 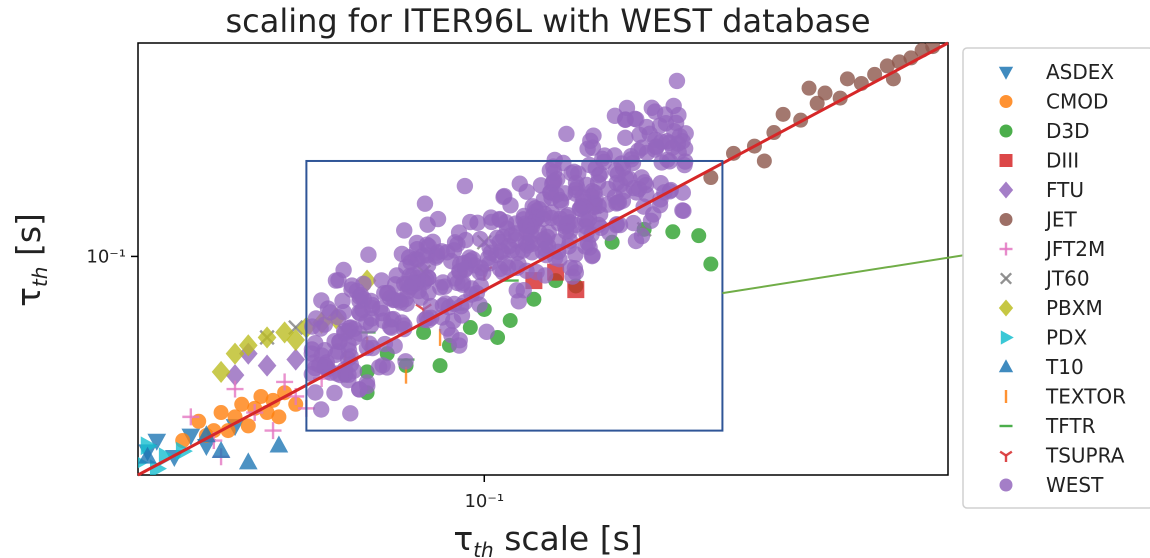 What do you see at coordinates (1006, 366) in the screenshot?
I see `legend-marker-t10` at bounding box center [1006, 366].